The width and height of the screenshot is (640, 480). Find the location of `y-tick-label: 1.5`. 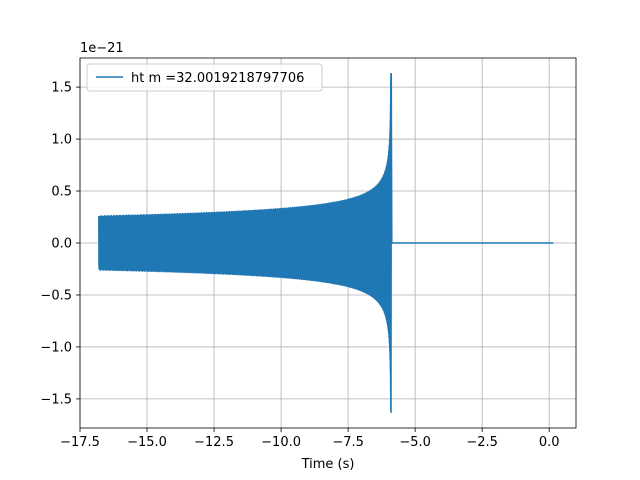

y-tick-label: 1.5 is located at coordinates (61, 88).